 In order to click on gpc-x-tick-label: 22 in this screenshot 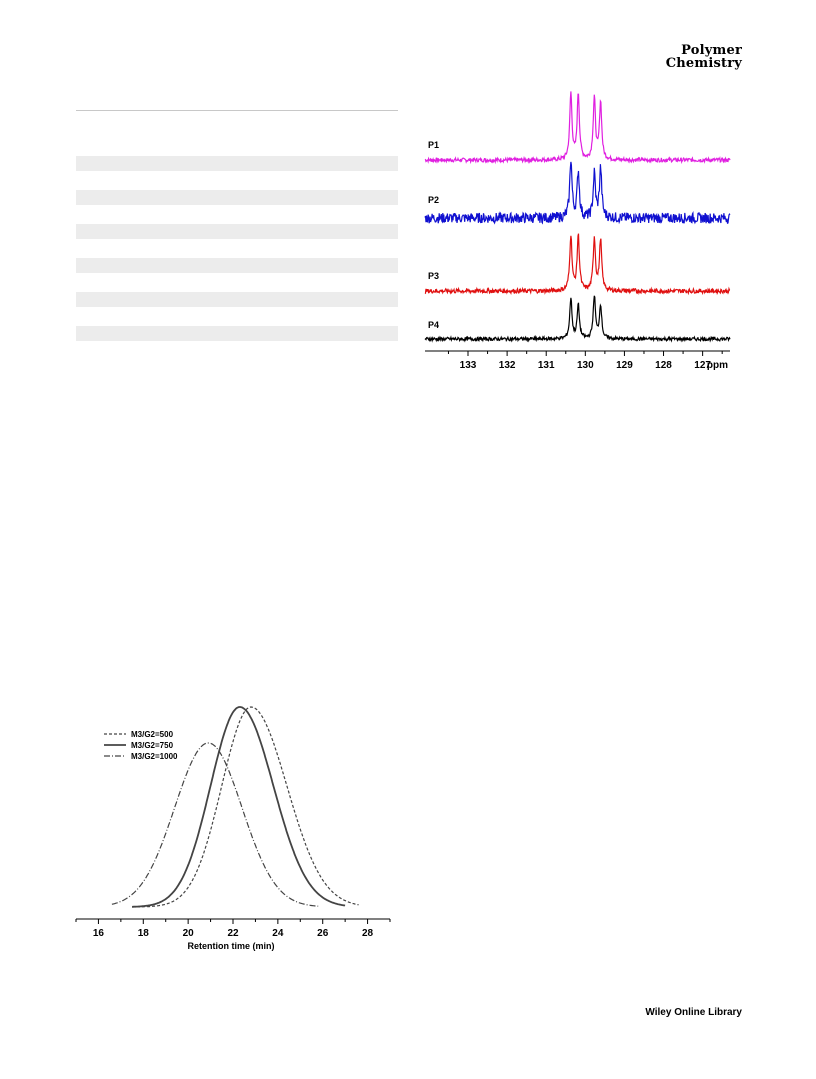, I will do `click(233, 933)`.